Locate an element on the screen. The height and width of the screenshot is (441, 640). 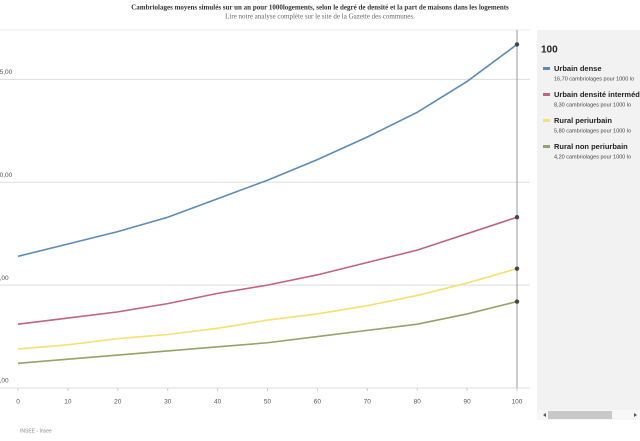
x-tick-label: 20 is located at coordinates (118, 402).